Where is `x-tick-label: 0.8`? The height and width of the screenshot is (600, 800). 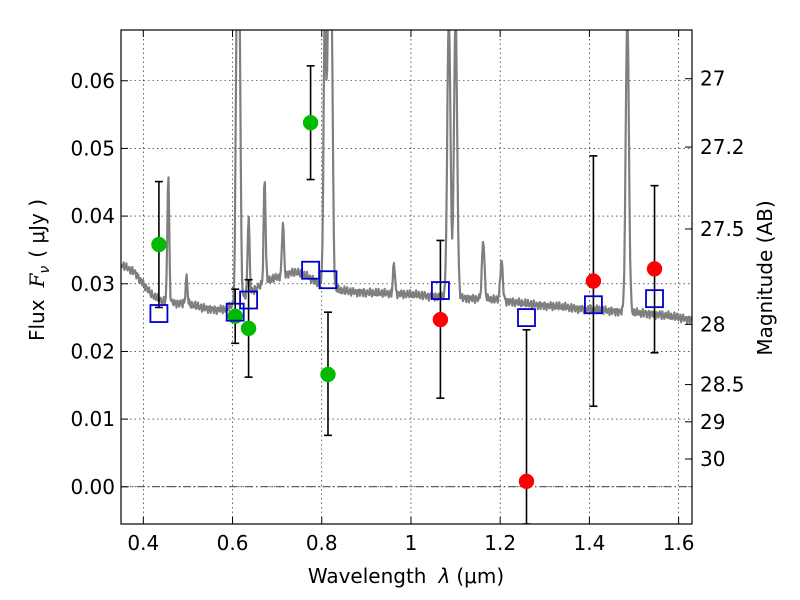 x-tick-label: 0.8 is located at coordinates (322, 543).